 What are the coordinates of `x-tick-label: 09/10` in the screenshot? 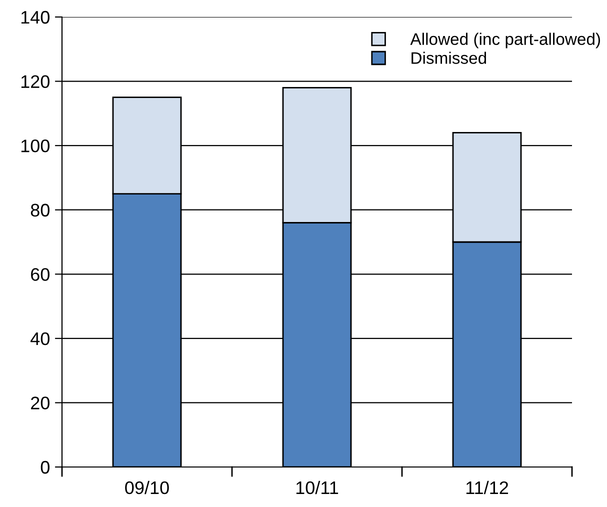 It's located at (147, 487).